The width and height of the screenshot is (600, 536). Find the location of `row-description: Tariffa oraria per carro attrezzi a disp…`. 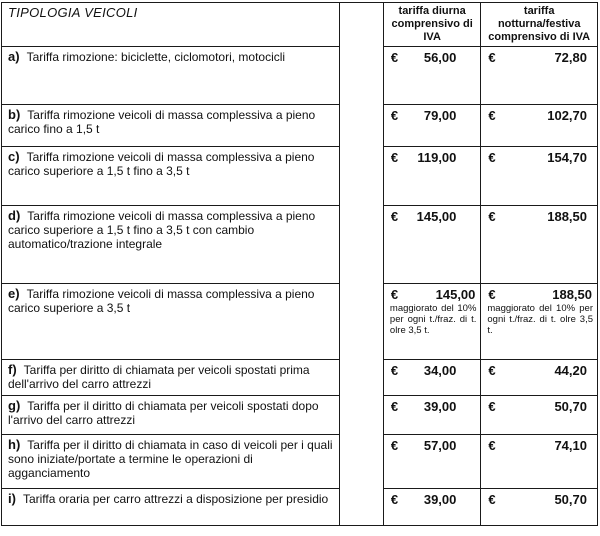

row-description: Tariffa oraria per carro attrezzi a disp… is located at coordinates (175, 499).